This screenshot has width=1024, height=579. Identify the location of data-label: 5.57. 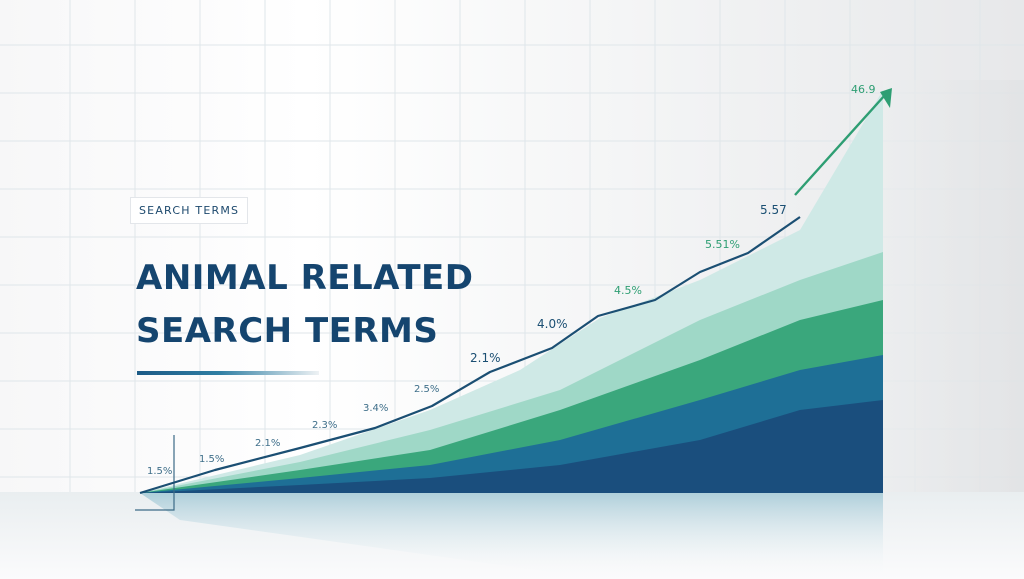
(773, 210).